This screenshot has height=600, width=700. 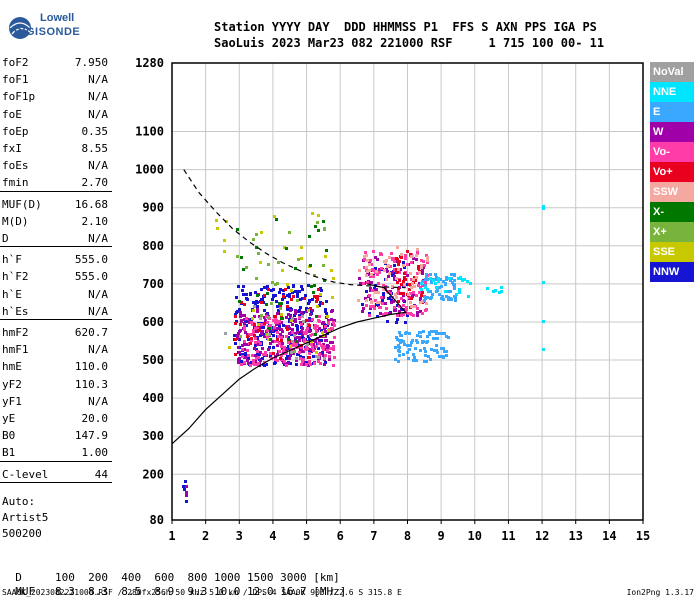 I want to click on param-name: h`F, so click(x=12, y=260).